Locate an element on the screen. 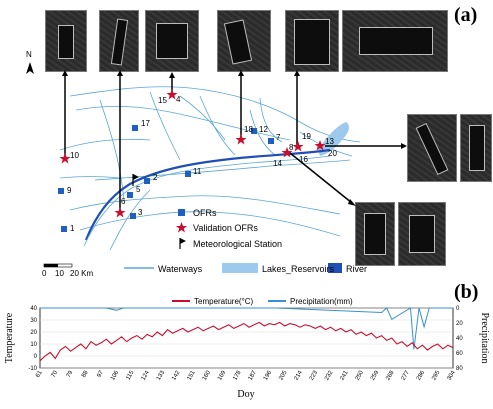  legend-ofrs: OFRs is located at coordinates (205, 213).